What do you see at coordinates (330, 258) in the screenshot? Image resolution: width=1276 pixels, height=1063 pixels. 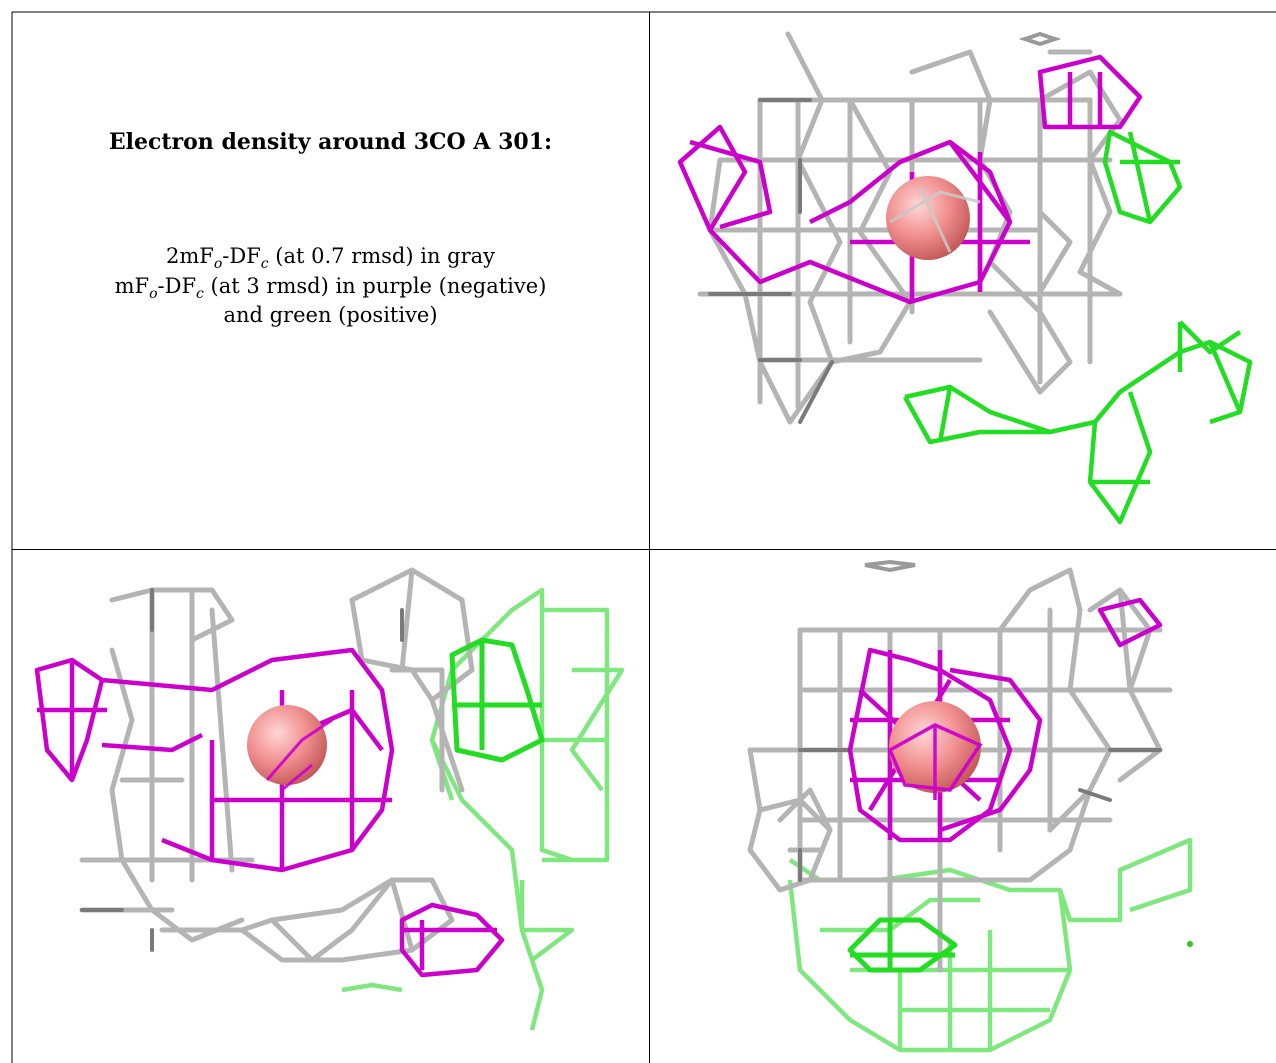 I see `caption-line-2fo-fc: 2mFo-DFc (at 0.7 rmsd) in gray` at bounding box center [330, 258].